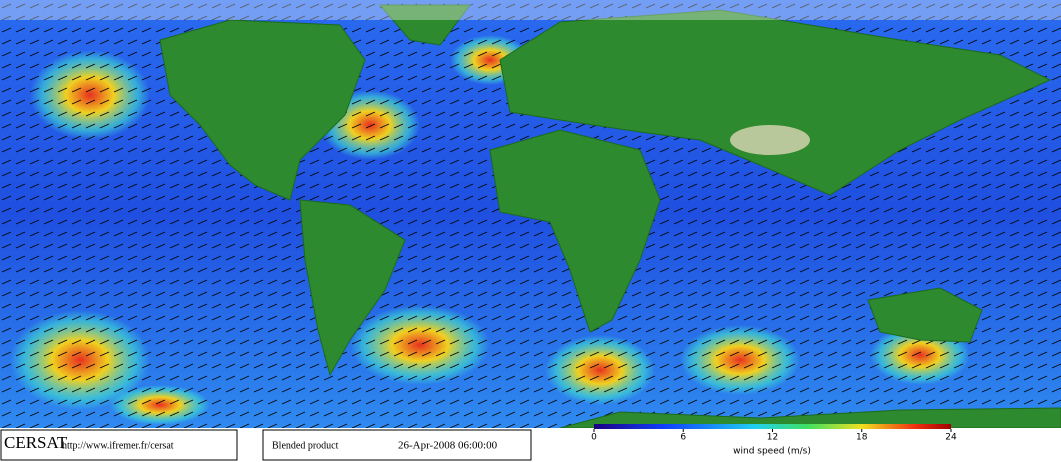  I want to click on url: http://www.ifremer.fr/cersat, so click(118, 445).